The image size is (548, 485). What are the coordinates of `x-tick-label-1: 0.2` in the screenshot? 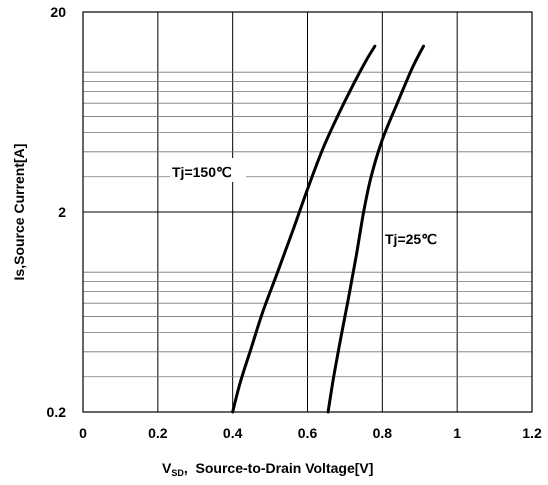 It's located at (158, 433).